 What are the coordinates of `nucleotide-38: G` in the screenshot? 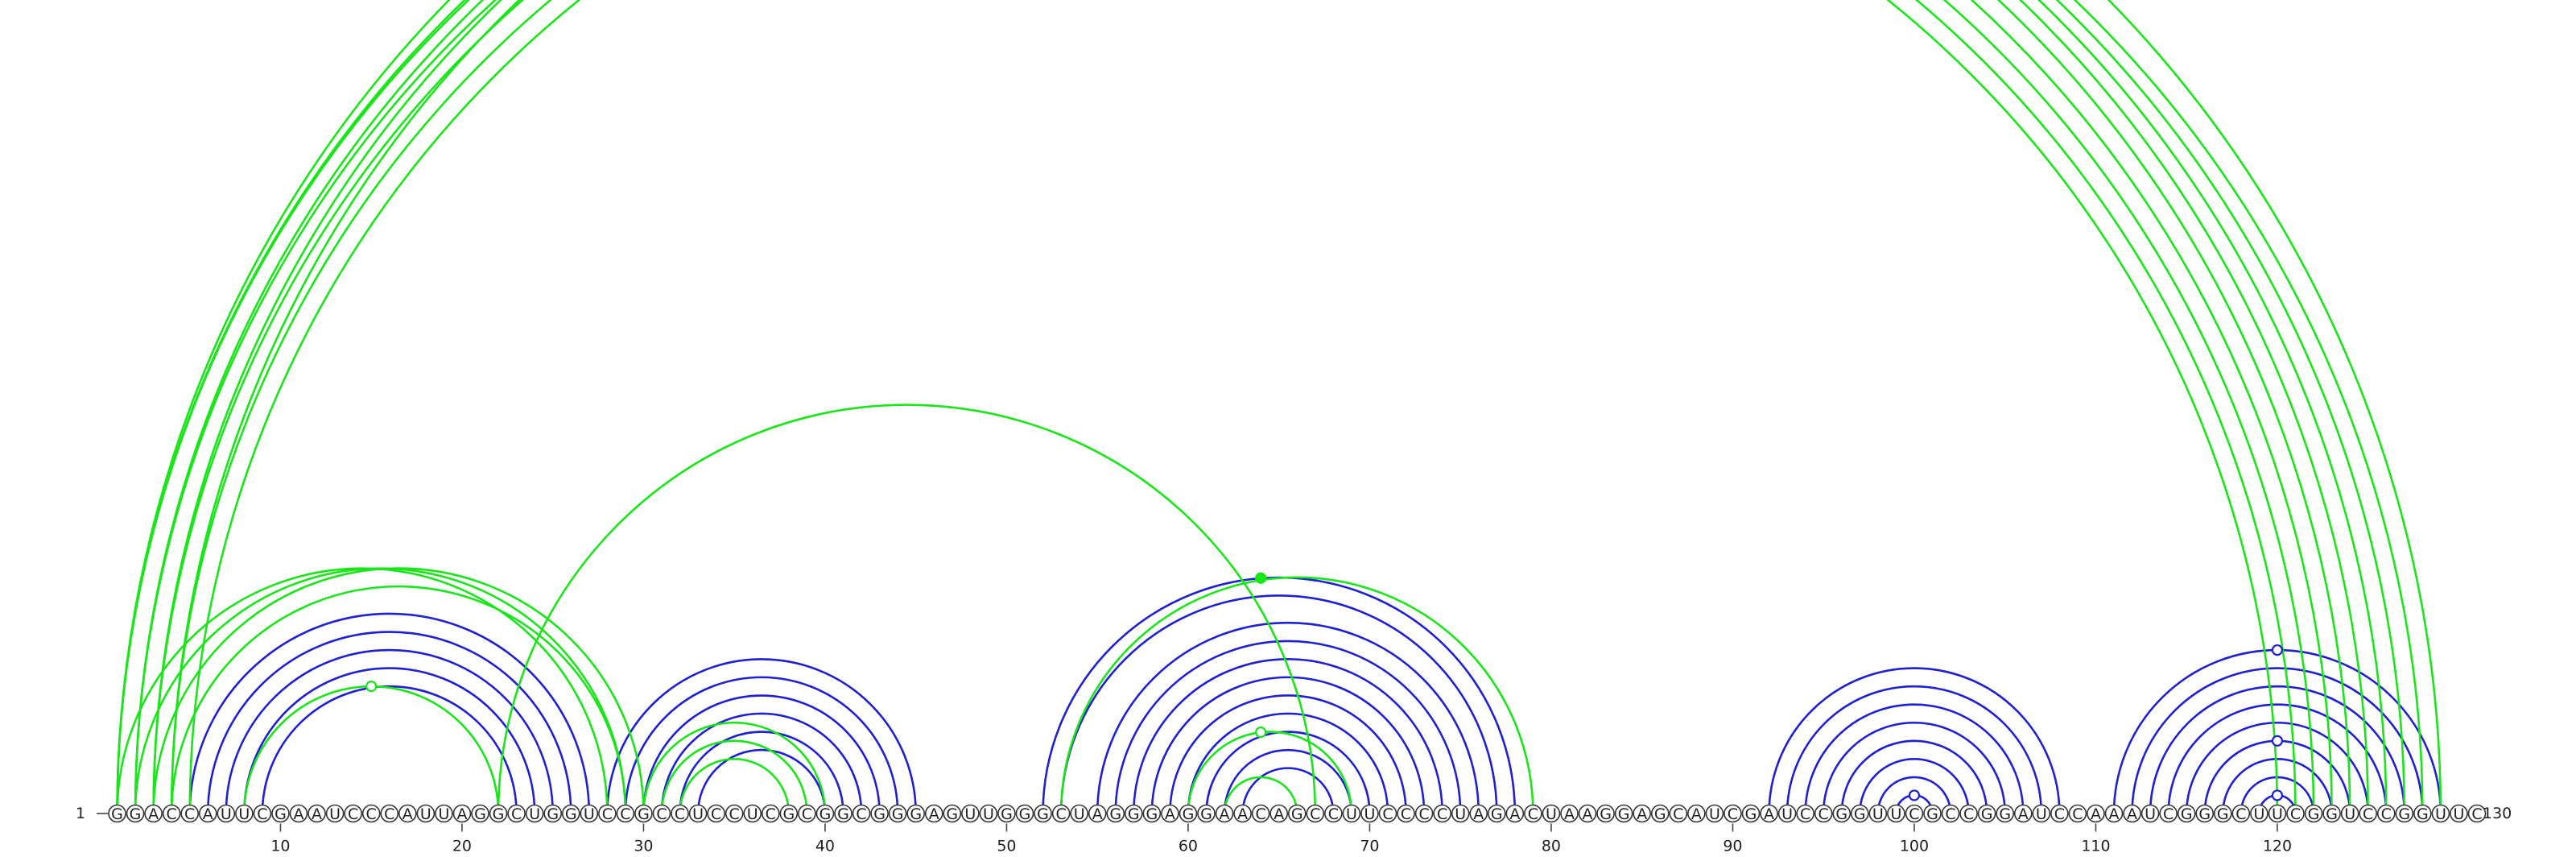 It's located at (789, 813).